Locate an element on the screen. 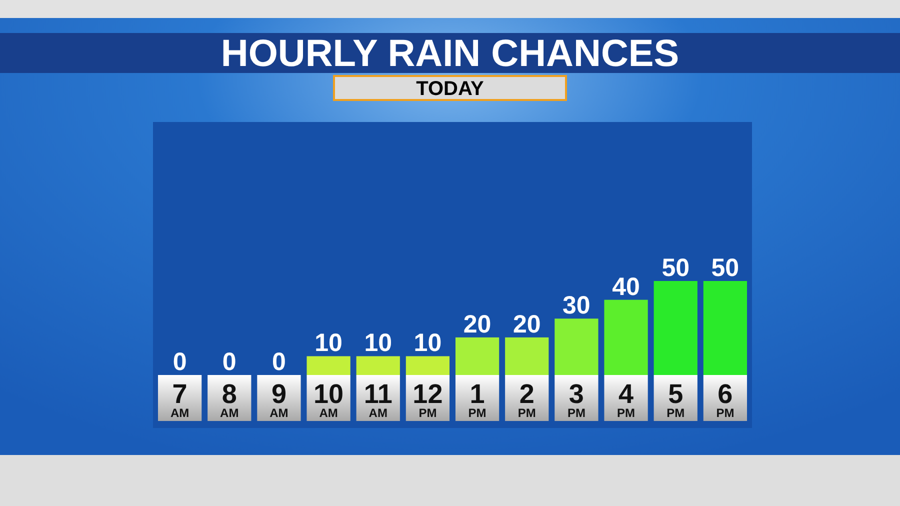 Image resolution: width=900 pixels, height=506 pixels. x-tick-label: 7 AM is located at coordinates (180, 399).